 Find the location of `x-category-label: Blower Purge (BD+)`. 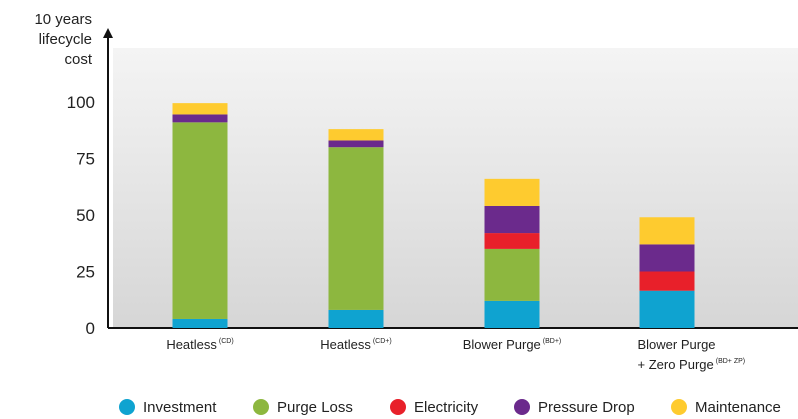

x-category-label: Blower Purge (BD+) is located at coordinates (512, 344).